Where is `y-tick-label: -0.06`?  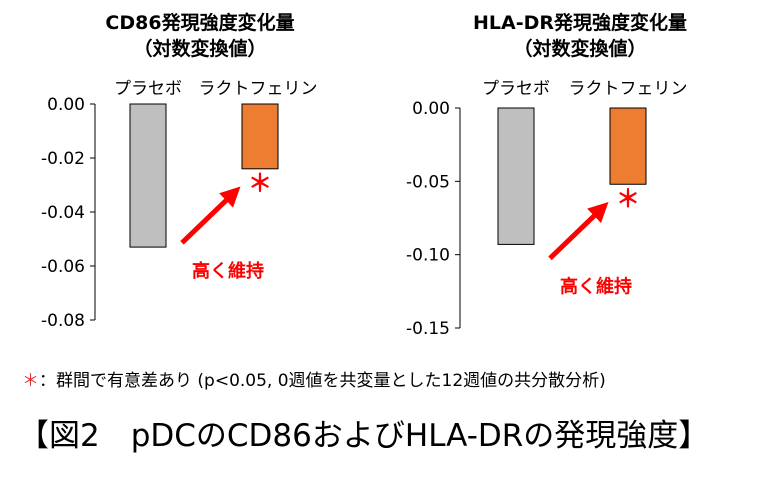 y-tick-label: -0.06 is located at coordinates (63, 267).